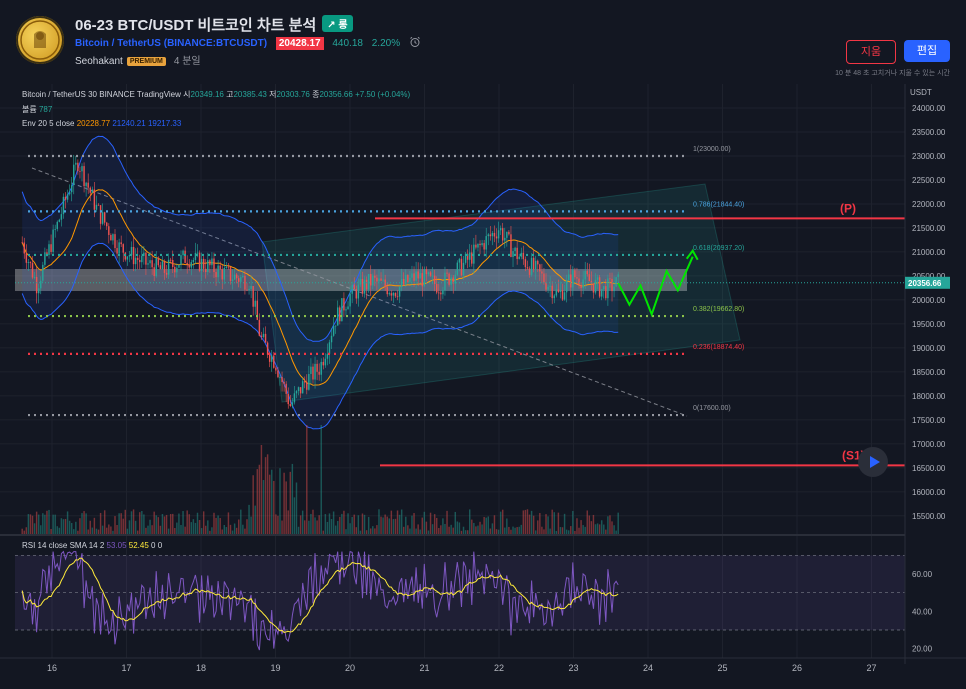 This screenshot has width=966, height=689. What do you see at coordinates (99, 61) in the screenshot?
I see `author-name: Seohakant` at bounding box center [99, 61].